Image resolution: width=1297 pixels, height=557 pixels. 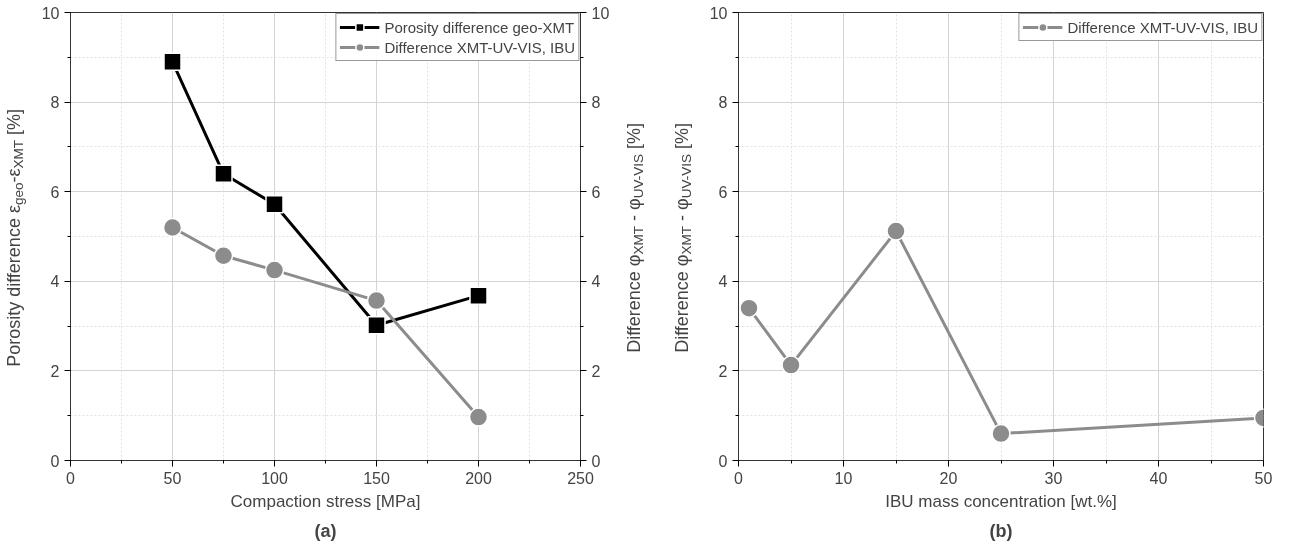 I want to click on y2-tick-label: 0, so click(x=596, y=461).